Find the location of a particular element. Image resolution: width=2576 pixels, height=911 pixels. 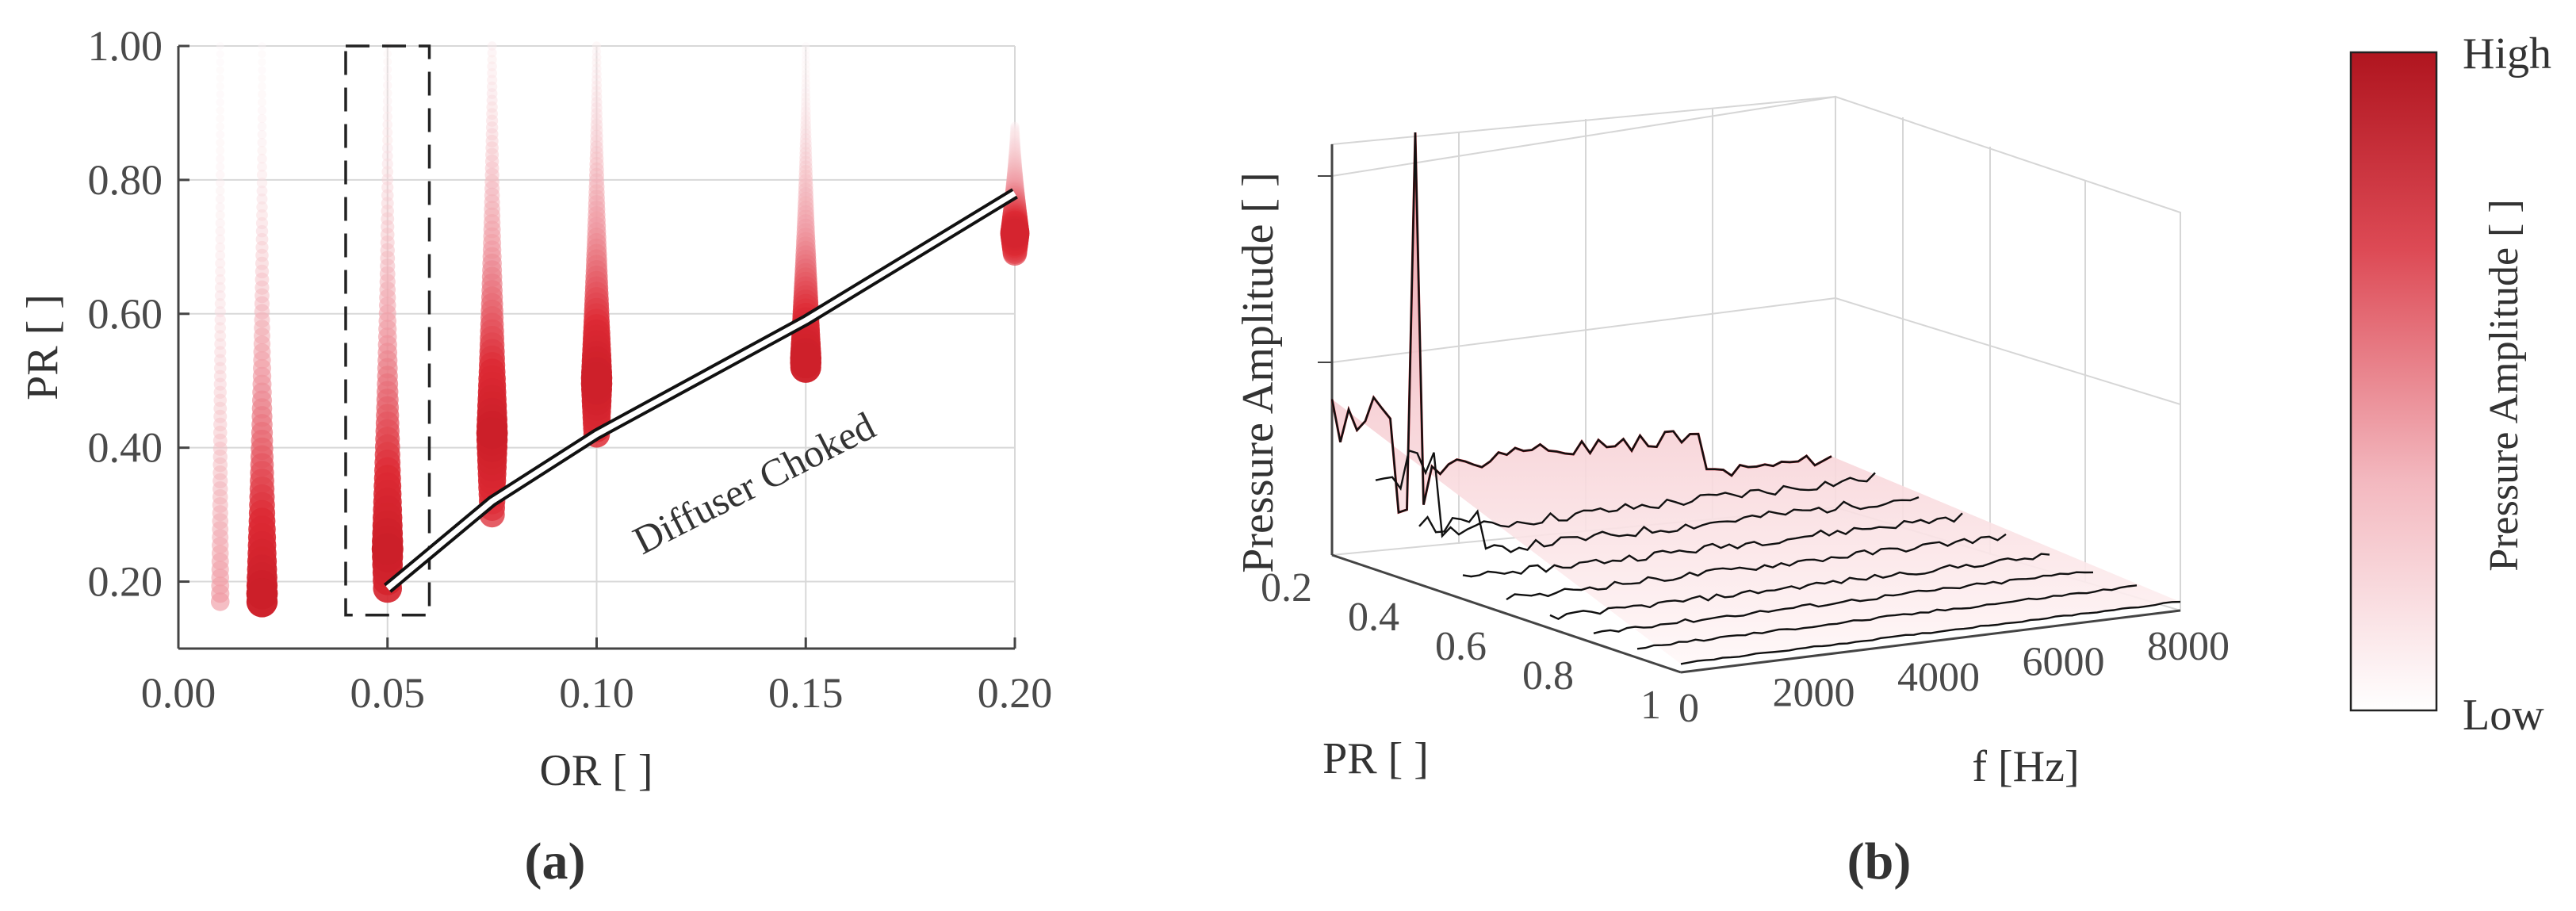

panel-b-f-axis is located at coordinates (1930, 641).